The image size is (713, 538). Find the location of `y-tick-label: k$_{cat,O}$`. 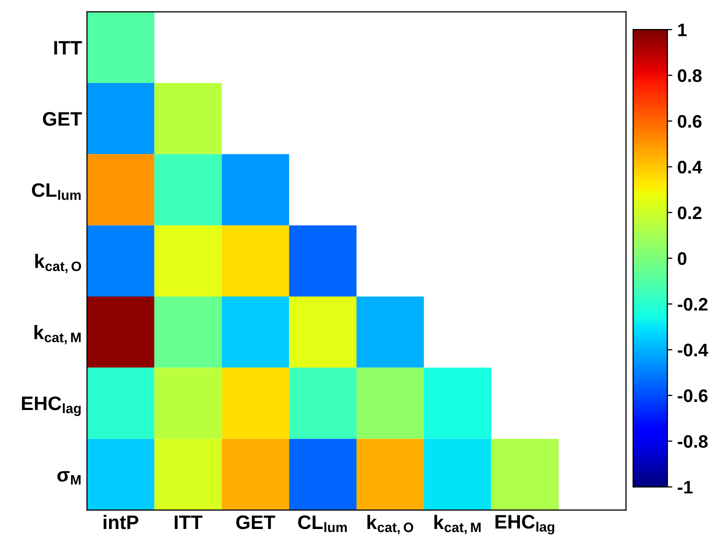

y-tick-label: k$_{cat,O}$ is located at coordinates (58, 264).